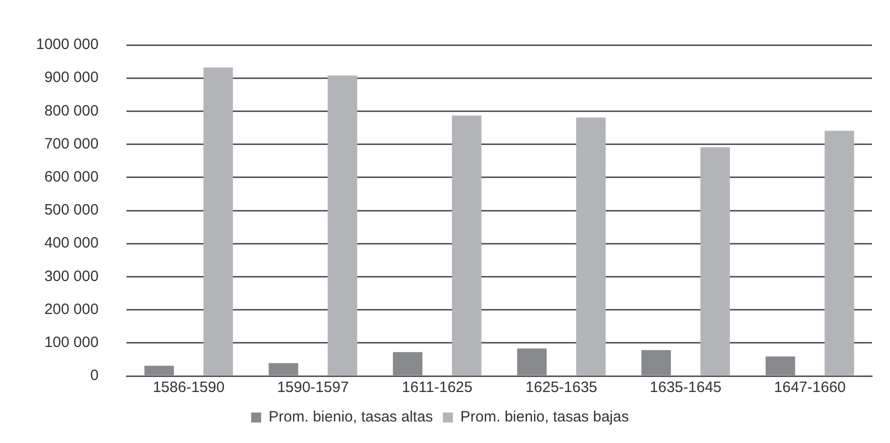 The width and height of the screenshot is (890, 443). What do you see at coordinates (94, 375) in the screenshot?
I see `y-tick-label: 0` at bounding box center [94, 375].